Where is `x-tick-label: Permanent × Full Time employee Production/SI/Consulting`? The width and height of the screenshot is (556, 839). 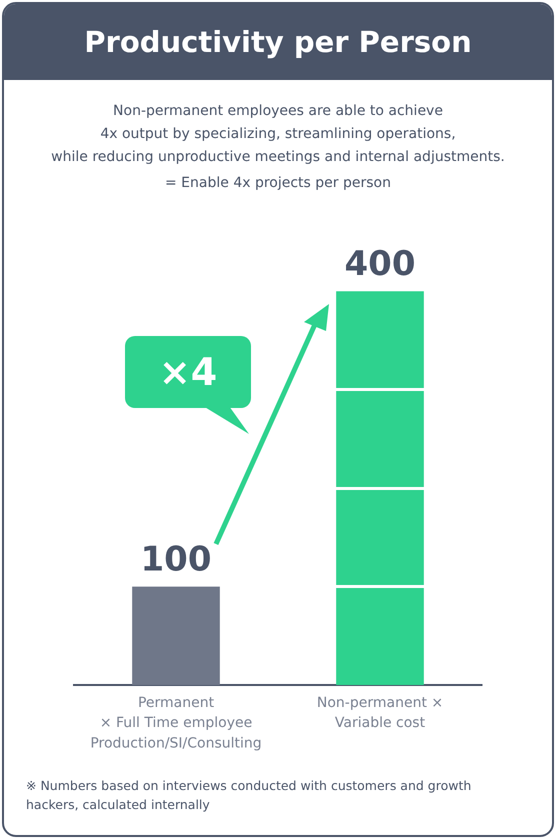 x-tick-label: Permanent × Full Time employee Production/SI/Consulting is located at coordinates (176, 723).